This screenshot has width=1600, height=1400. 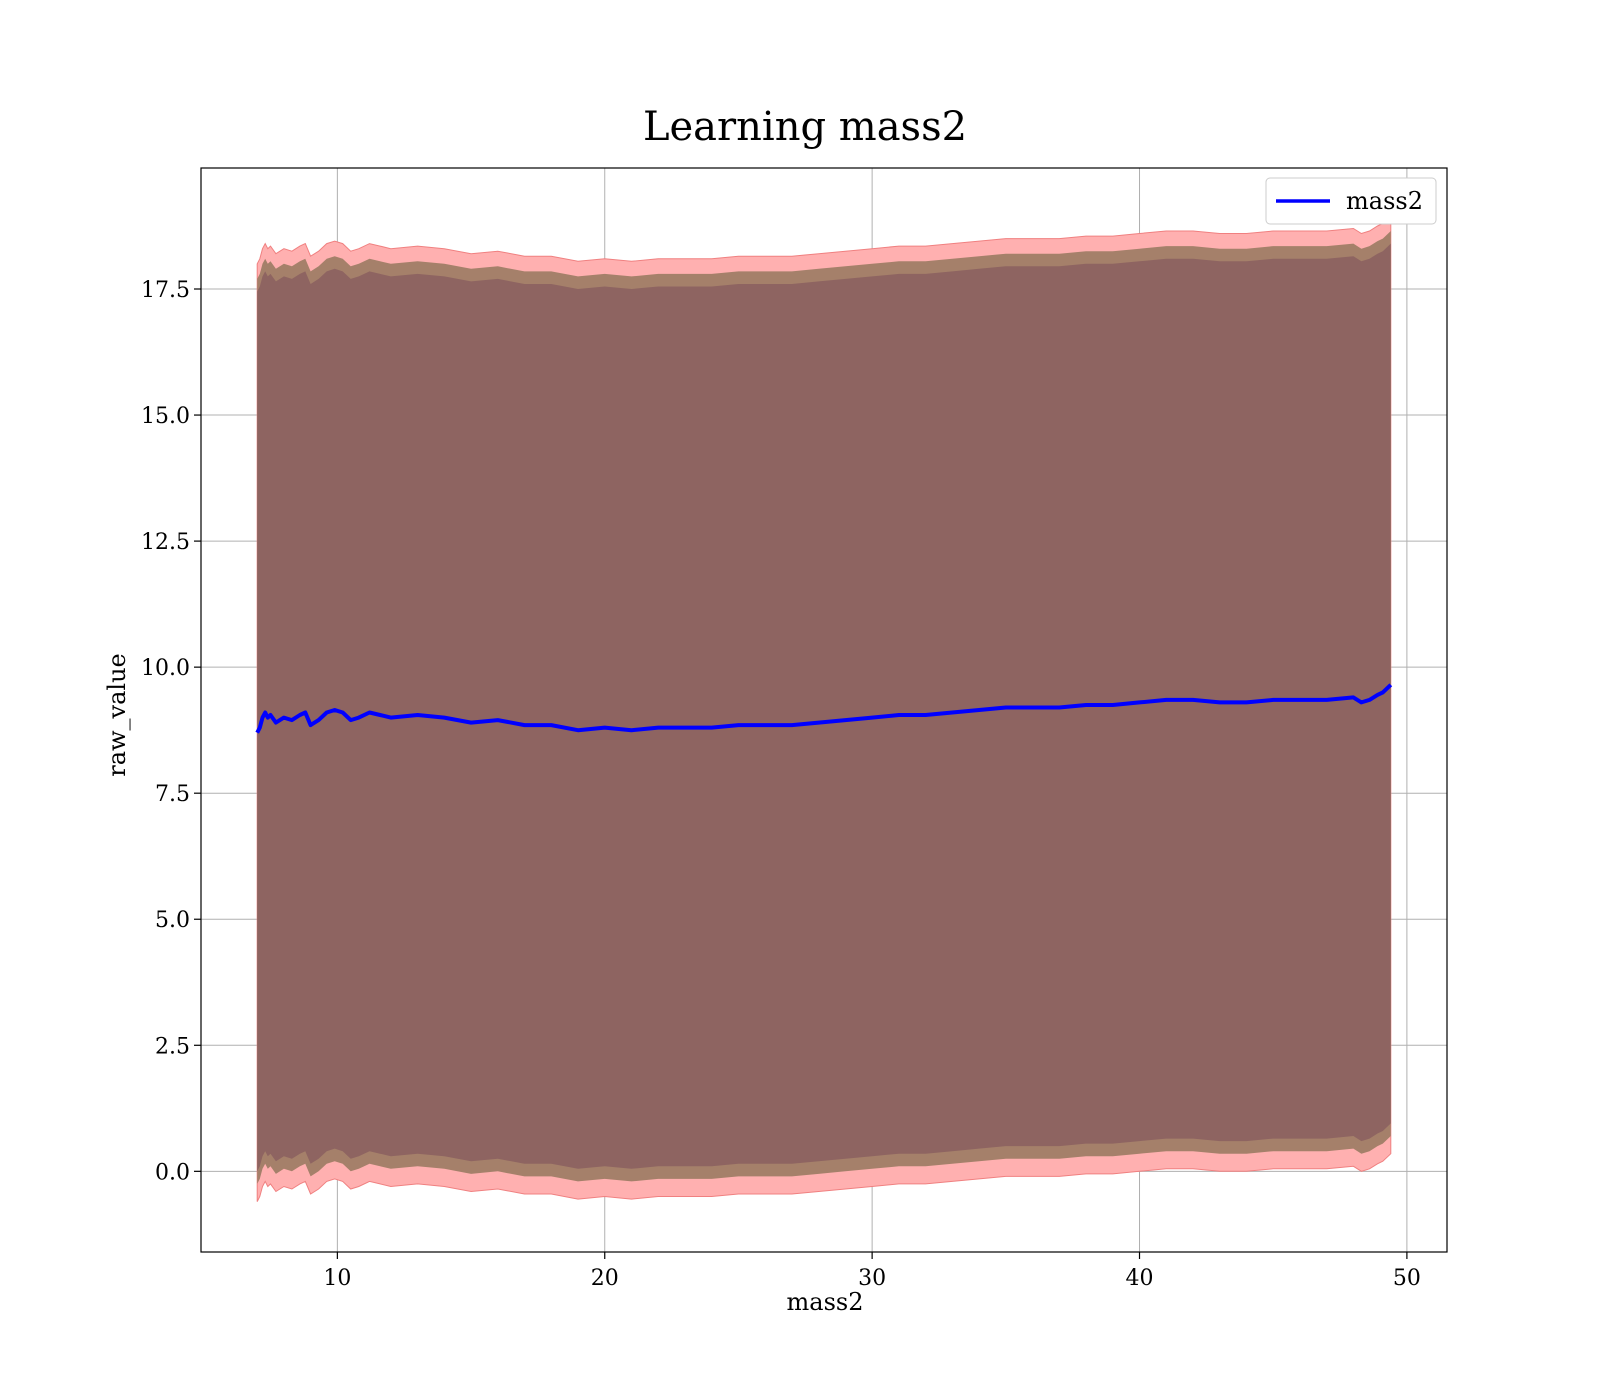 What do you see at coordinates (172, 1172) in the screenshot?
I see `y-tick-label: 0.0` at bounding box center [172, 1172].